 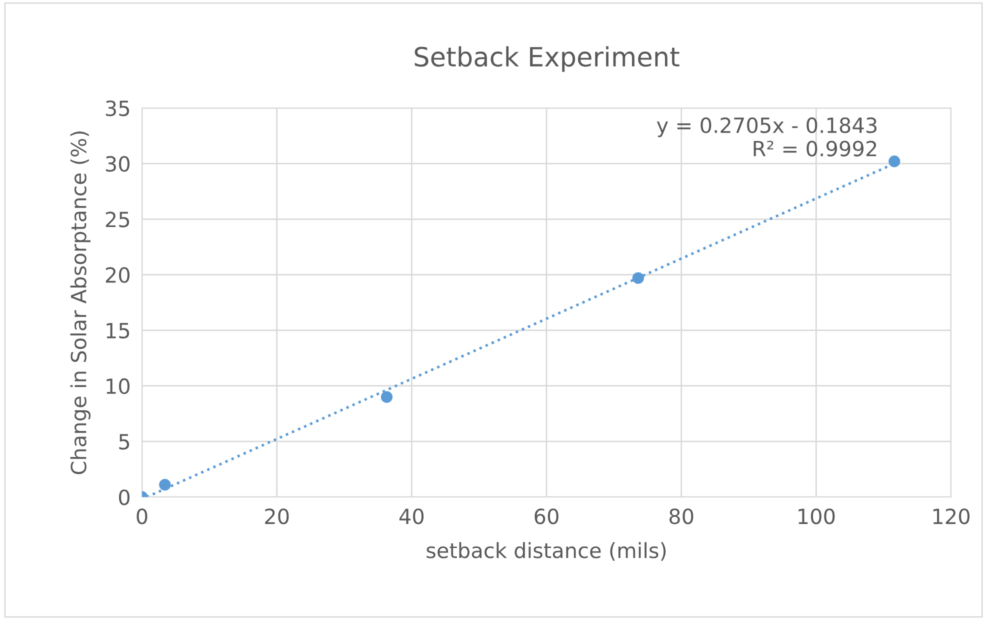 I want to click on chart-title: Setback Experiment, so click(x=547, y=59).